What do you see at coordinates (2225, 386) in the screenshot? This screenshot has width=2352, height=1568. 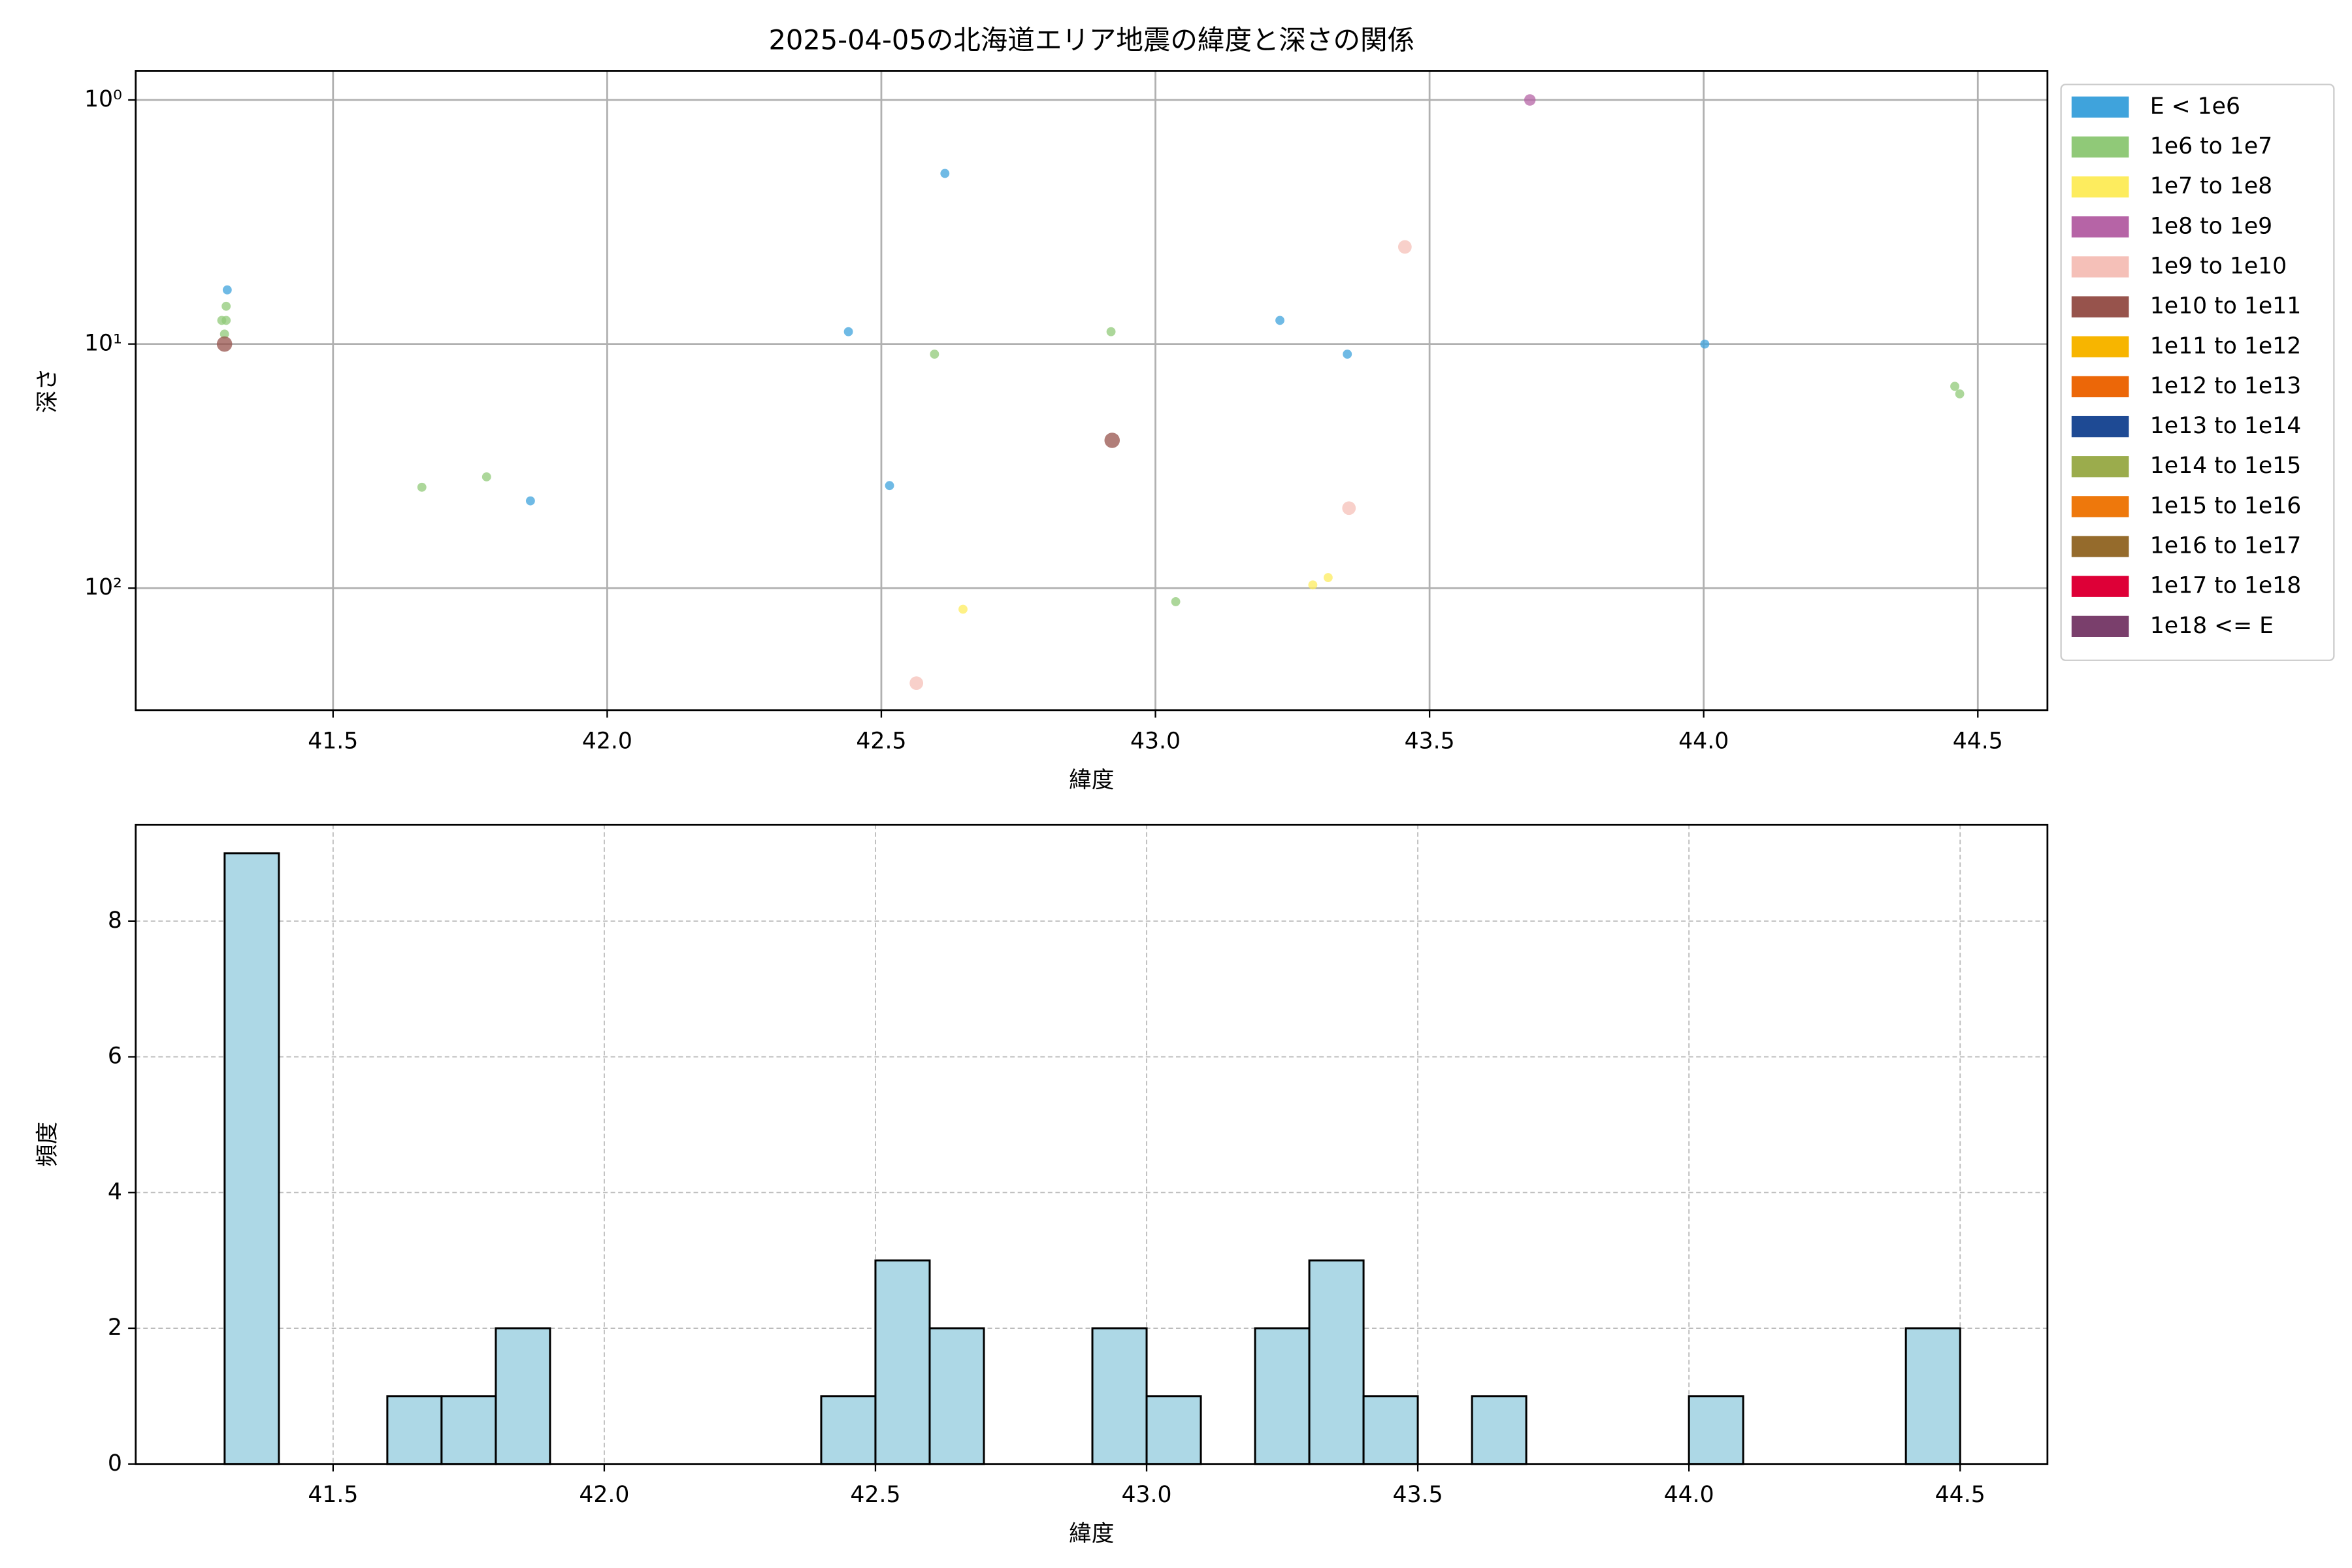 I see `legend-label: 1e12 to 1e13` at bounding box center [2225, 386].